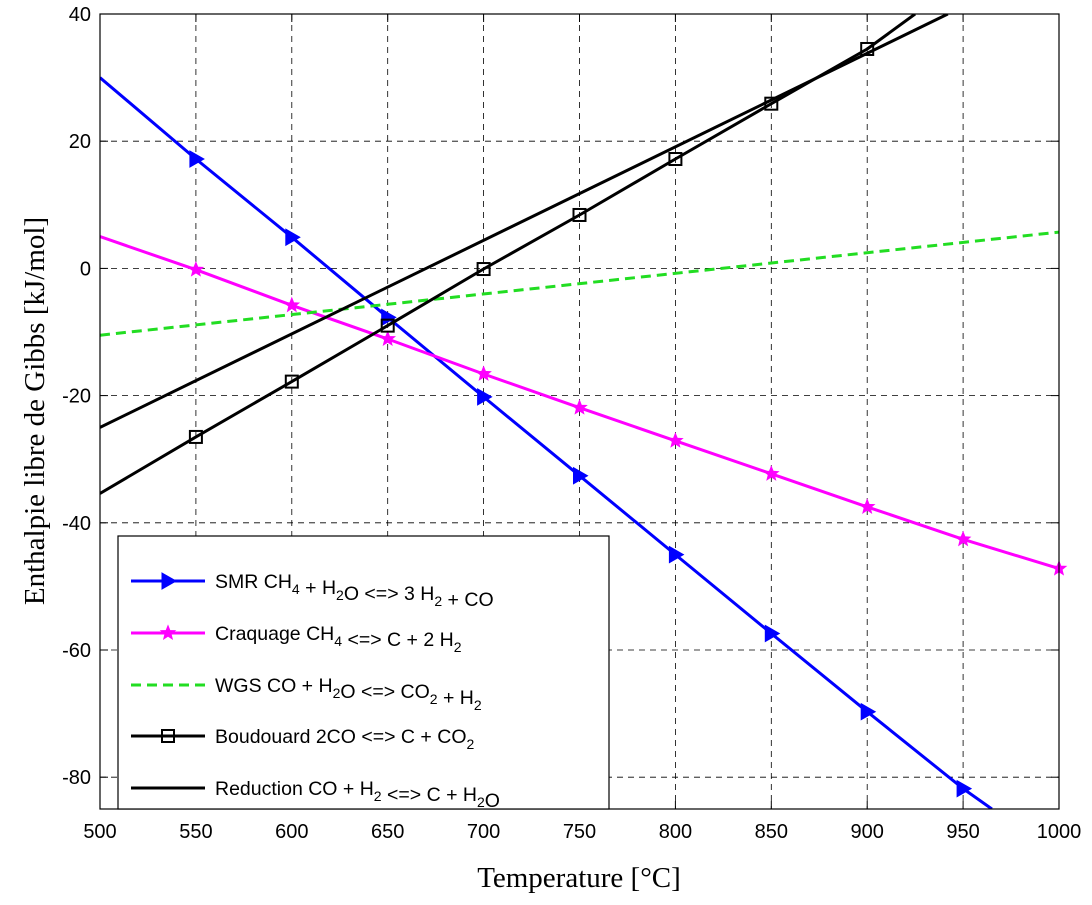  I want to click on x-tick-label: 550, so click(195, 832).